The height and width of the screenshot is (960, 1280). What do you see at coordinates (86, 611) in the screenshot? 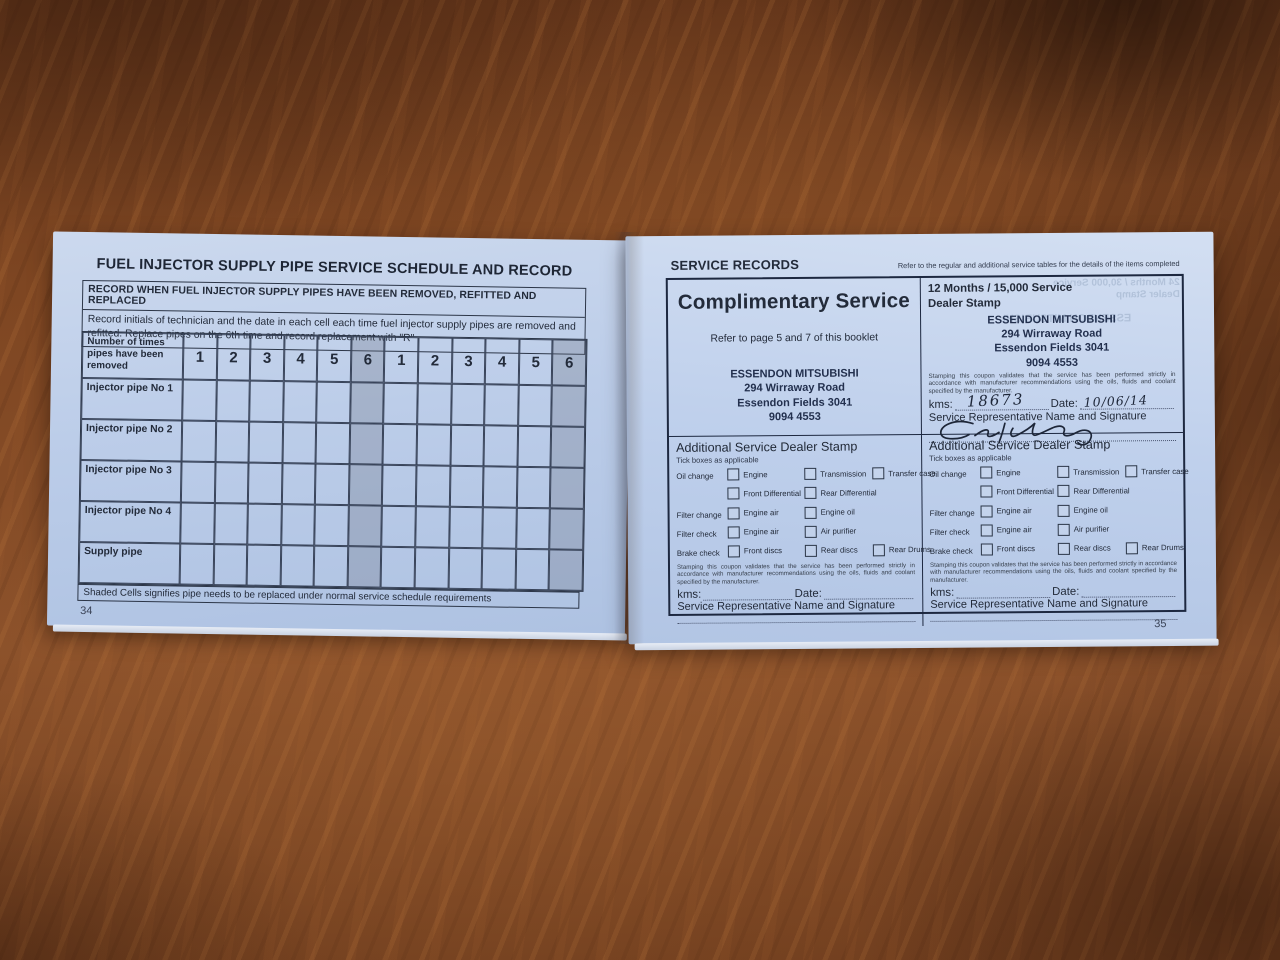
I see `page-number-left: 34` at bounding box center [86, 611].